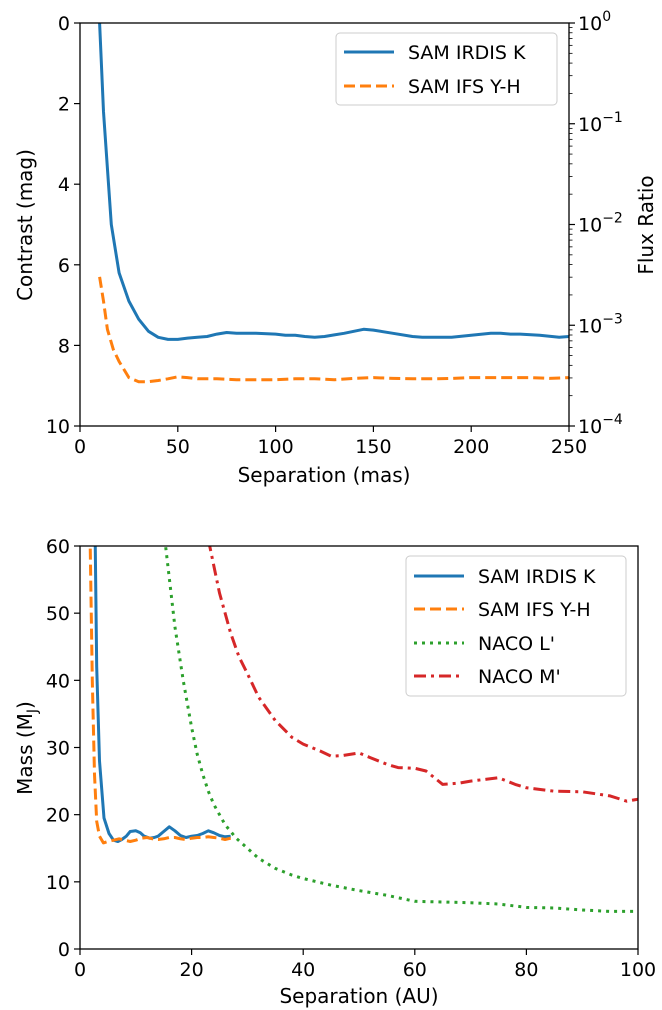  What do you see at coordinates (569, 447) in the screenshot?
I see `contrast-x-tick-label: 250` at bounding box center [569, 447].